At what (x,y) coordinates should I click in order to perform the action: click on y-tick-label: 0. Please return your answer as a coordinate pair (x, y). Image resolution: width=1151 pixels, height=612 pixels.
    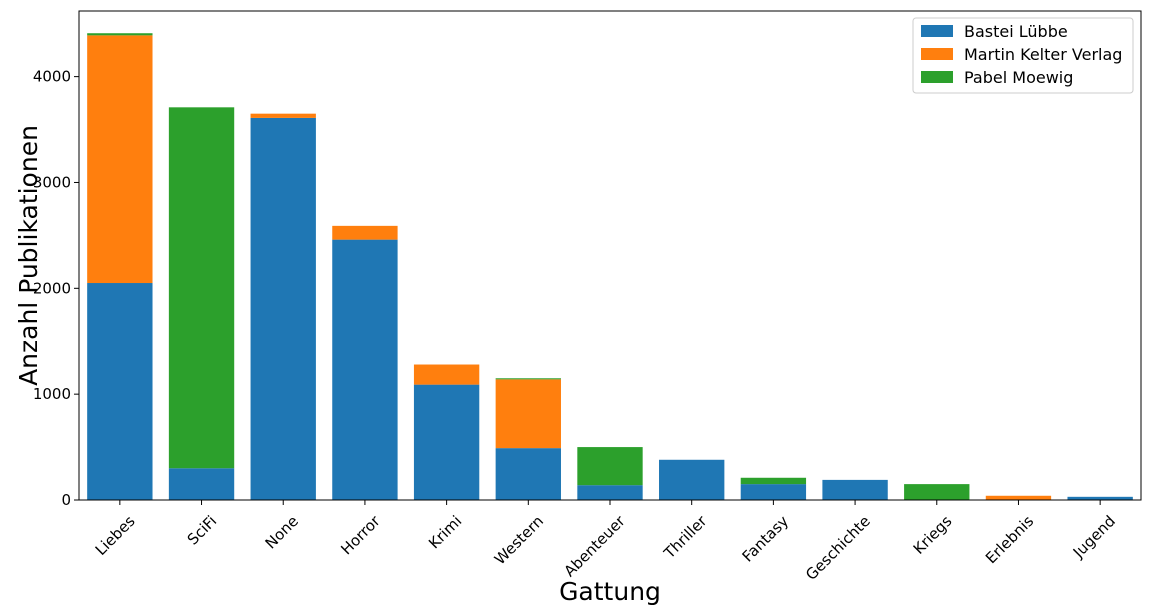
    Looking at the image, I should click on (66, 500).